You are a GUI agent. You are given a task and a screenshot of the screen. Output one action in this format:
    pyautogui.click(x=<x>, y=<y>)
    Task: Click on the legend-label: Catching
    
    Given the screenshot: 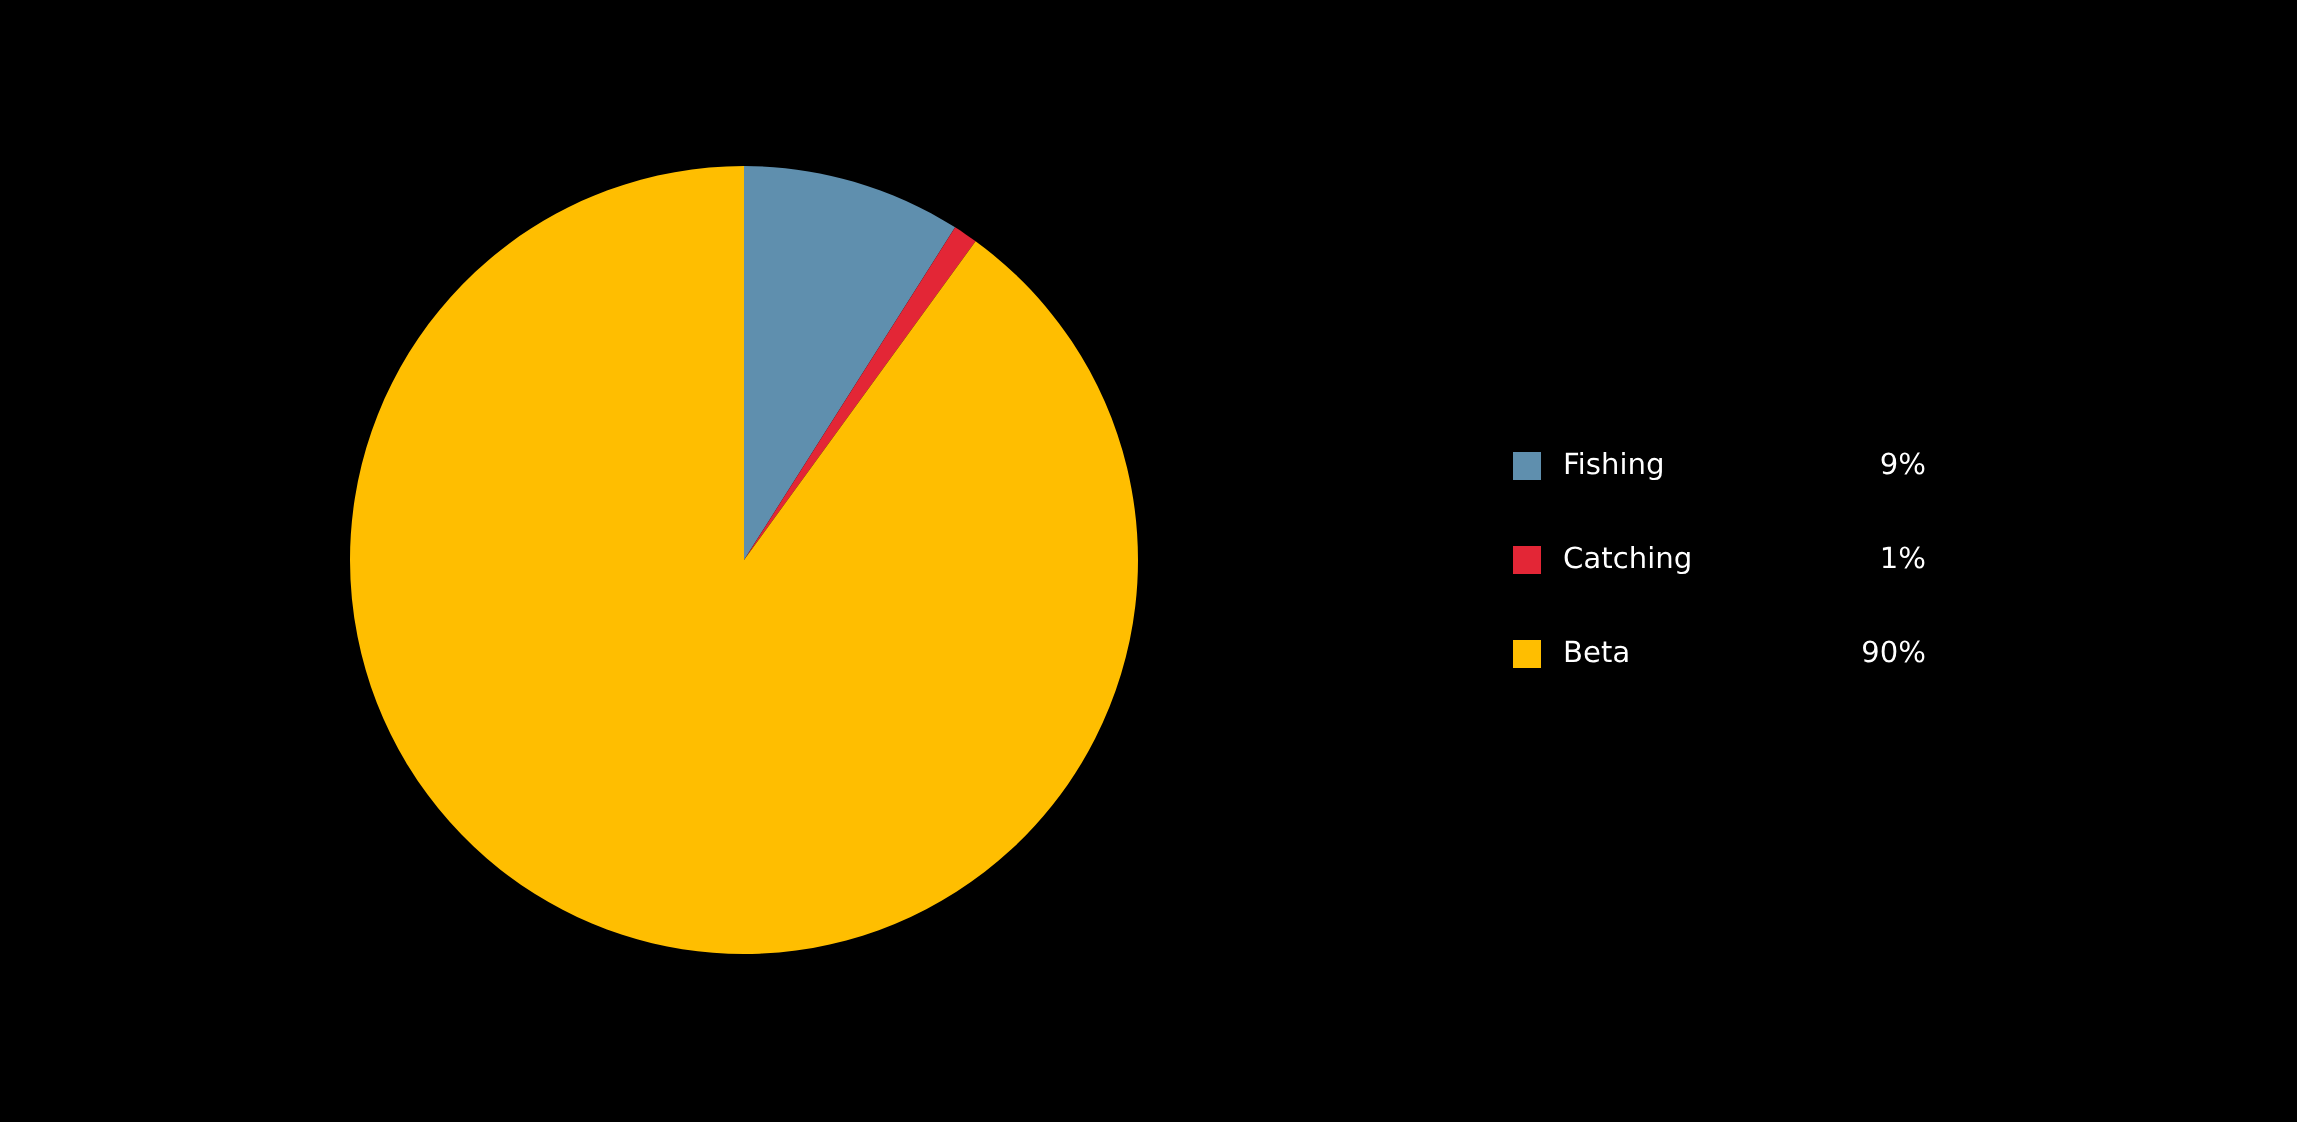 What is the action you would take?
    pyautogui.click(x=1627, y=560)
    